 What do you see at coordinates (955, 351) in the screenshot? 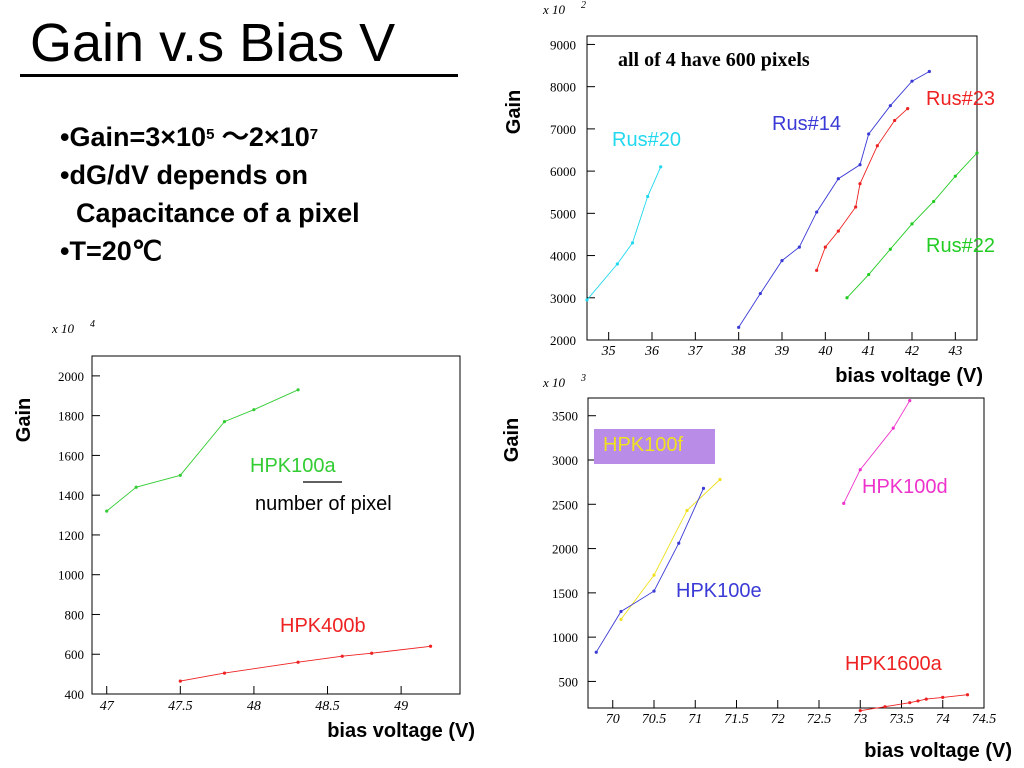
I see `chart1-xtick-label: 43` at bounding box center [955, 351].